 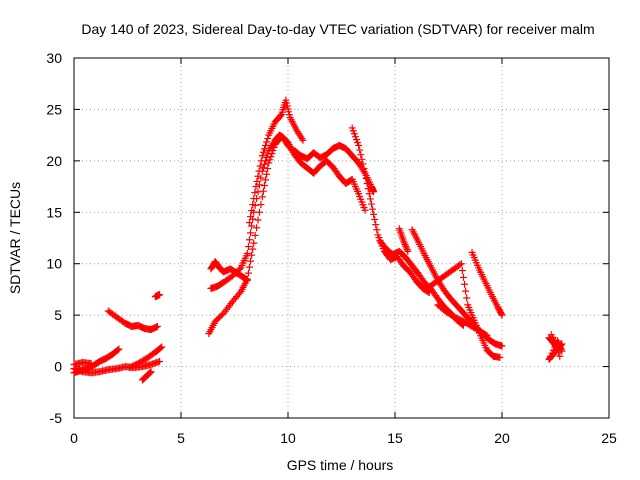 What do you see at coordinates (54, 212) in the screenshot?
I see `y-tick-label: 15` at bounding box center [54, 212].